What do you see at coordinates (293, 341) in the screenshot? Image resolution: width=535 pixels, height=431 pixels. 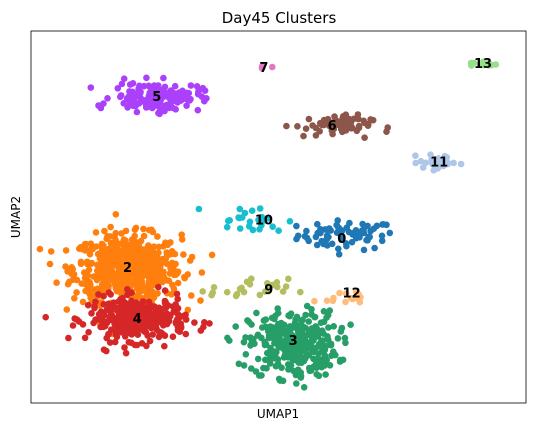 I see `cluster-label-3: 3` at bounding box center [293, 341].